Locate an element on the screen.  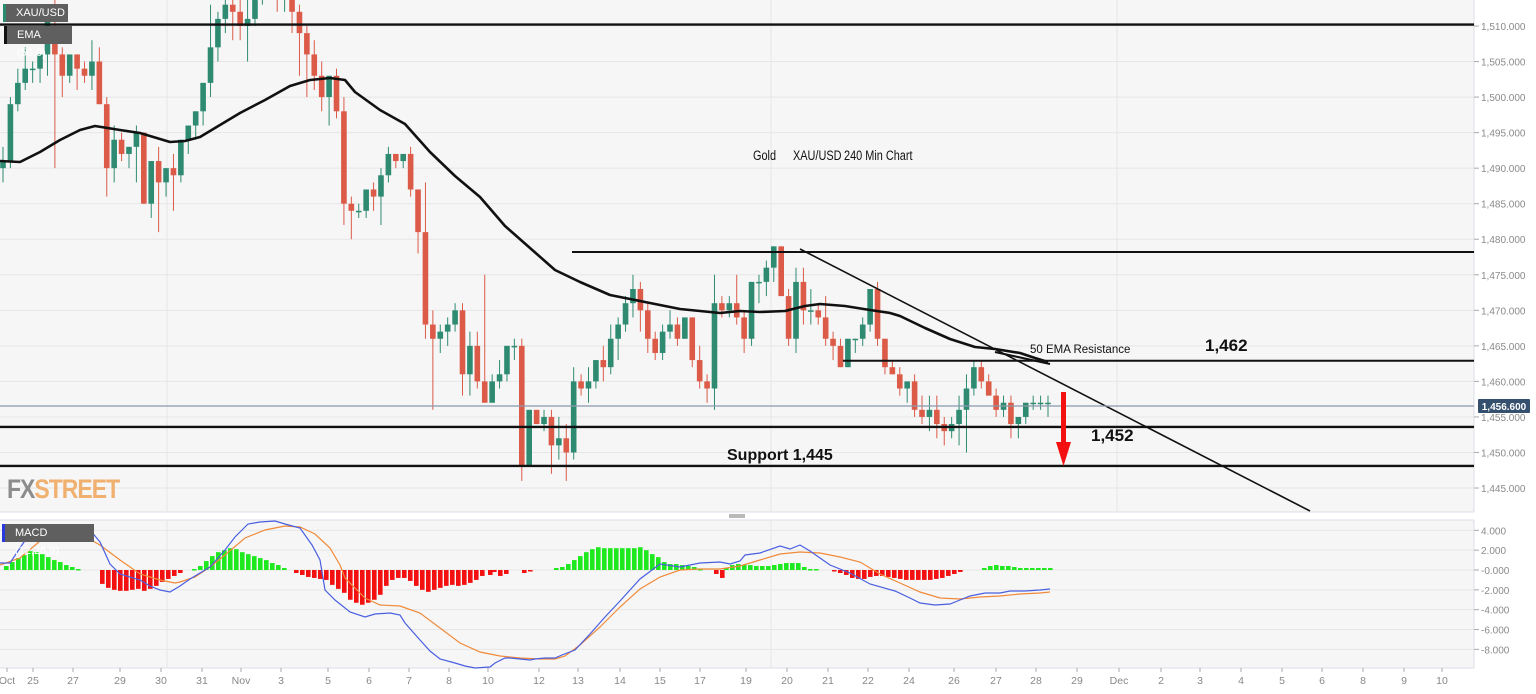
time-tick-label: Dec is located at coordinates (1119, 681).